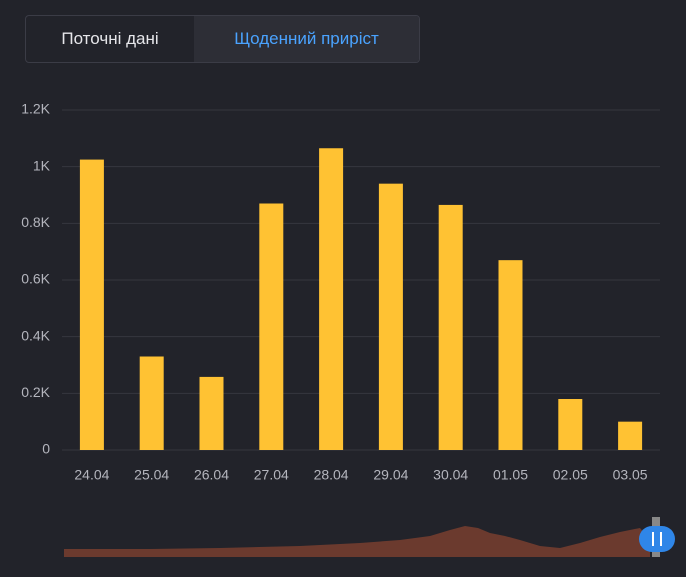 The image size is (686, 577). I want to click on x-tick-label: 26.04, so click(211, 475).